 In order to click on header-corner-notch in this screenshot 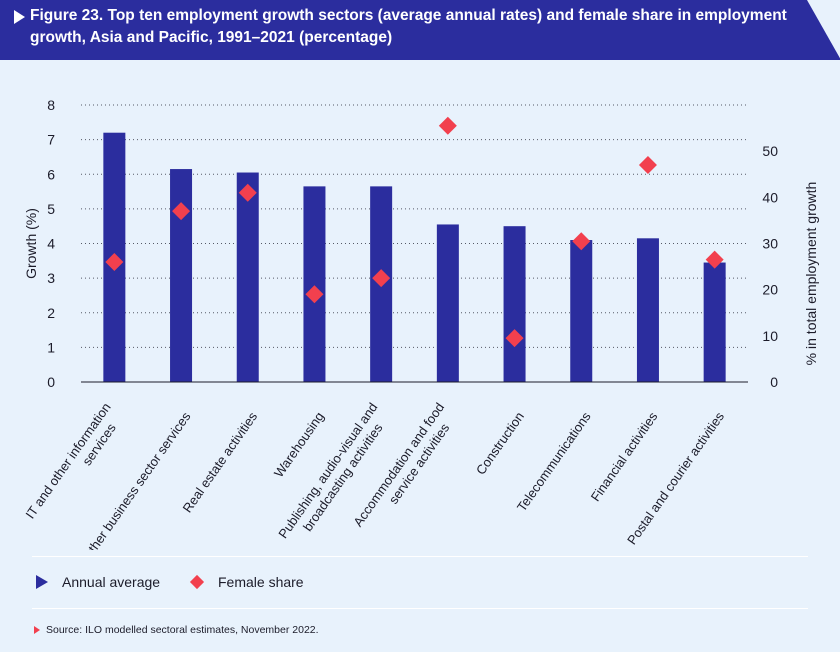, I will do `click(823, 30)`.